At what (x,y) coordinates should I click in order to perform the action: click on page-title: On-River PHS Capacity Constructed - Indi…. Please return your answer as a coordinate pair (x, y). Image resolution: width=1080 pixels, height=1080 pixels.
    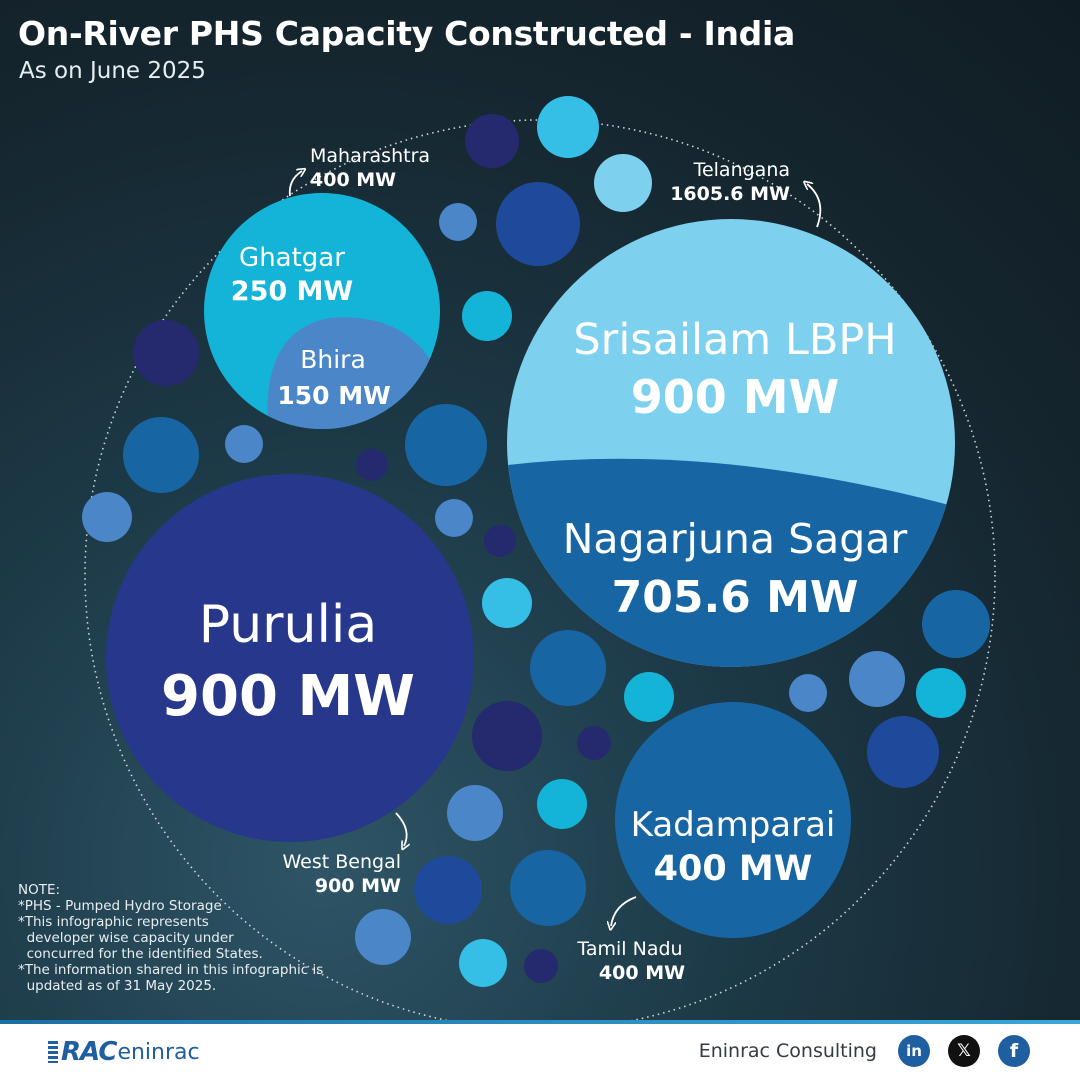
    Looking at the image, I should click on (406, 33).